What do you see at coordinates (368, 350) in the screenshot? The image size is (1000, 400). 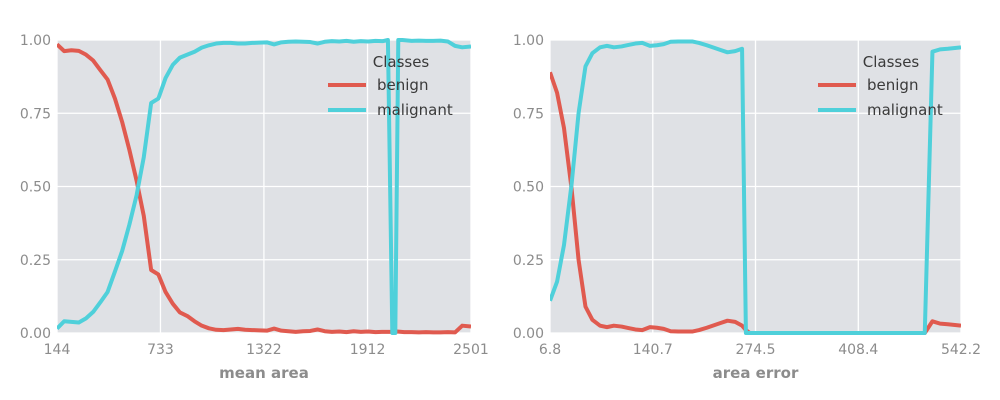 I see `x-tick-label: 1912` at bounding box center [368, 350].